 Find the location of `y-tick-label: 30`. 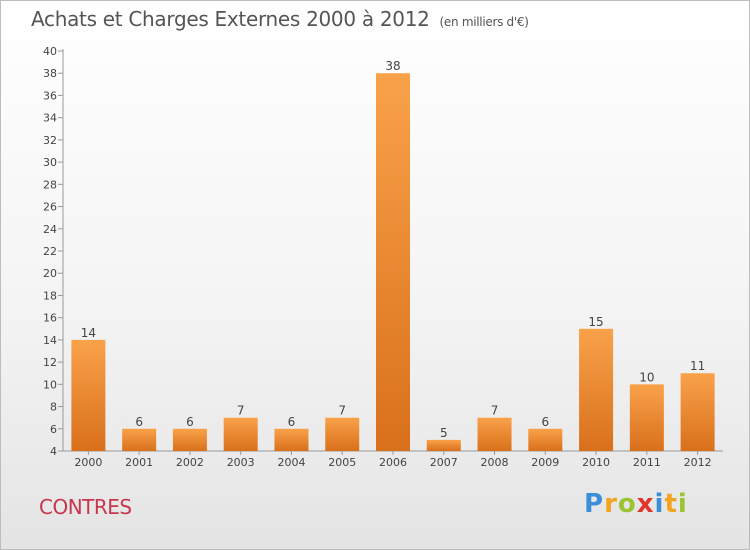

y-tick-label: 30 is located at coordinates (50, 162).